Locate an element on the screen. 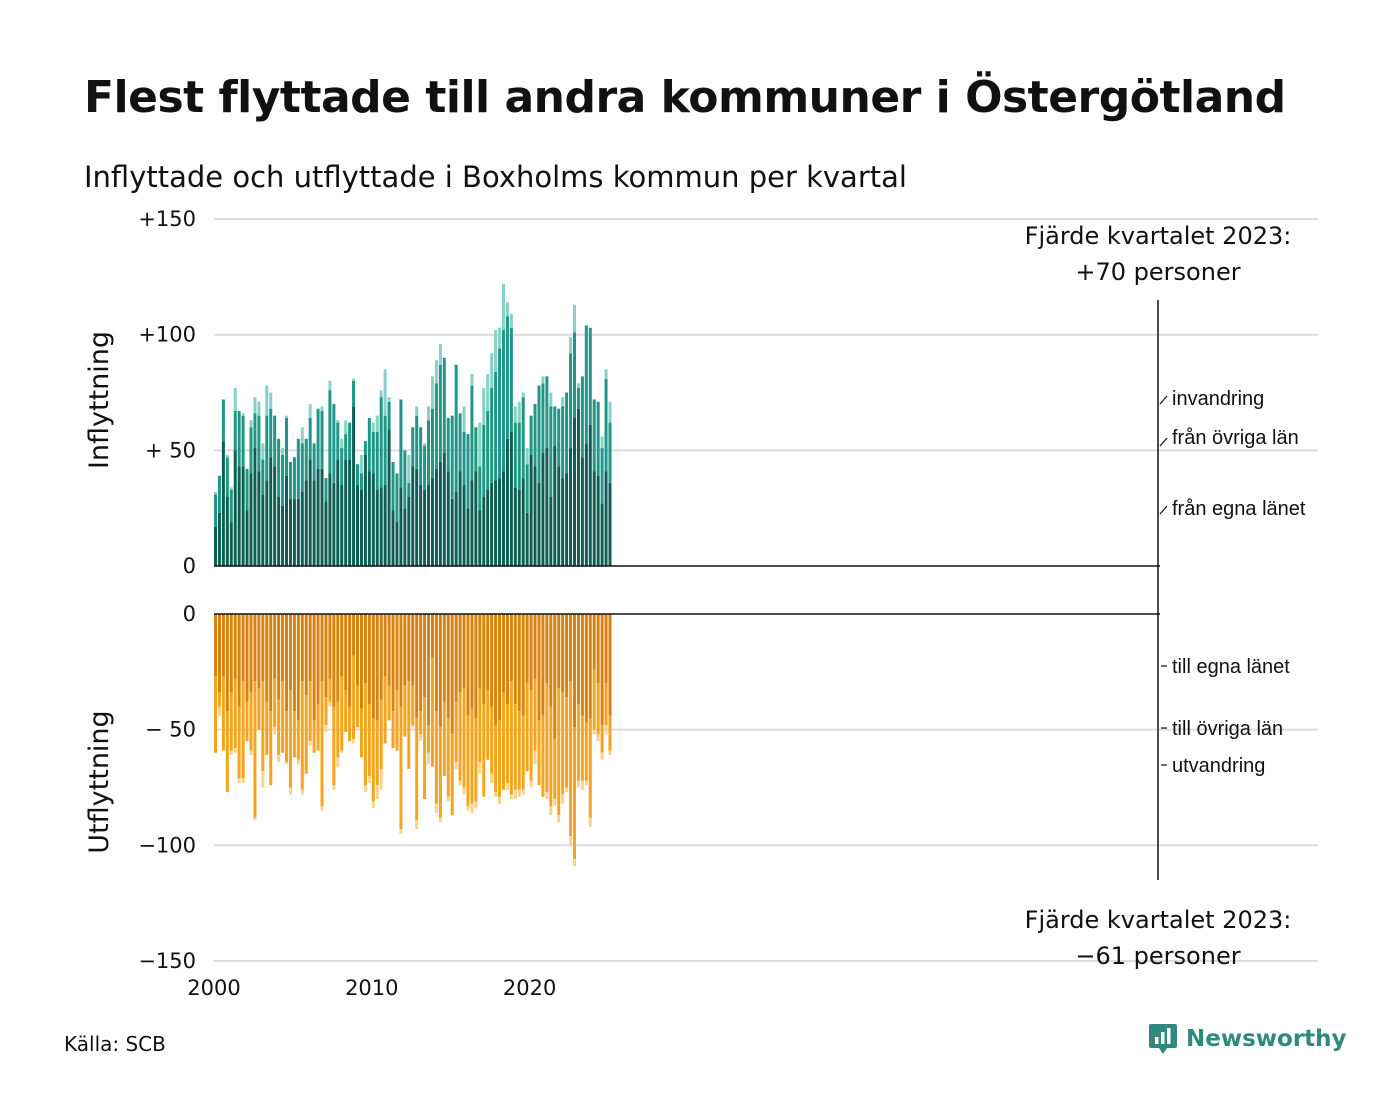  annotation-top-line: Fjärde kvartalet 2023: is located at coordinates (1158, 236).